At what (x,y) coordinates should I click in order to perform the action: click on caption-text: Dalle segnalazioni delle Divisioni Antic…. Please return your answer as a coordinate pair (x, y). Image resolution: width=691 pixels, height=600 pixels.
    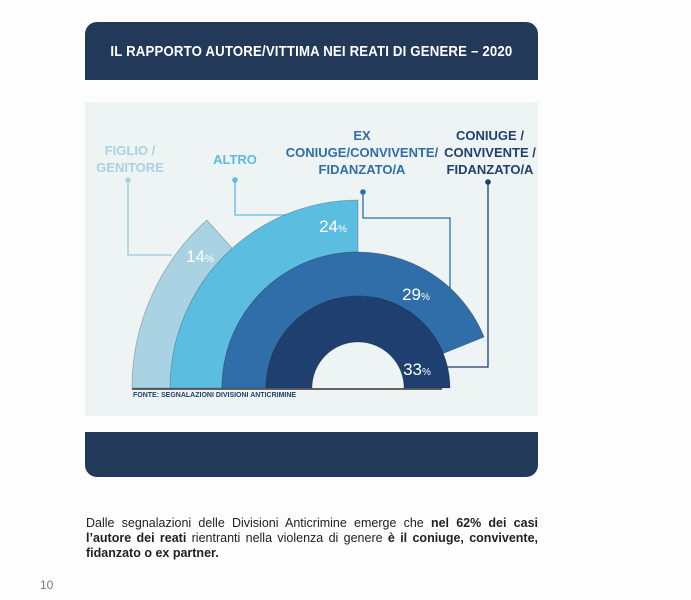
    Looking at the image, I should click on (312, 538).